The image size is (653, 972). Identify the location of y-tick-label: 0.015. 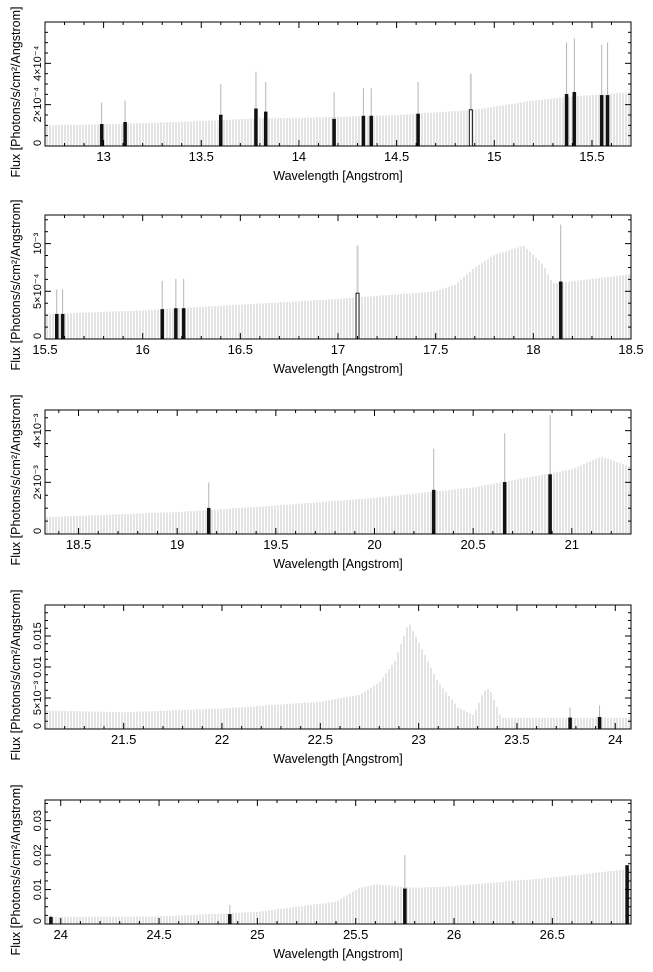
(38, 636).